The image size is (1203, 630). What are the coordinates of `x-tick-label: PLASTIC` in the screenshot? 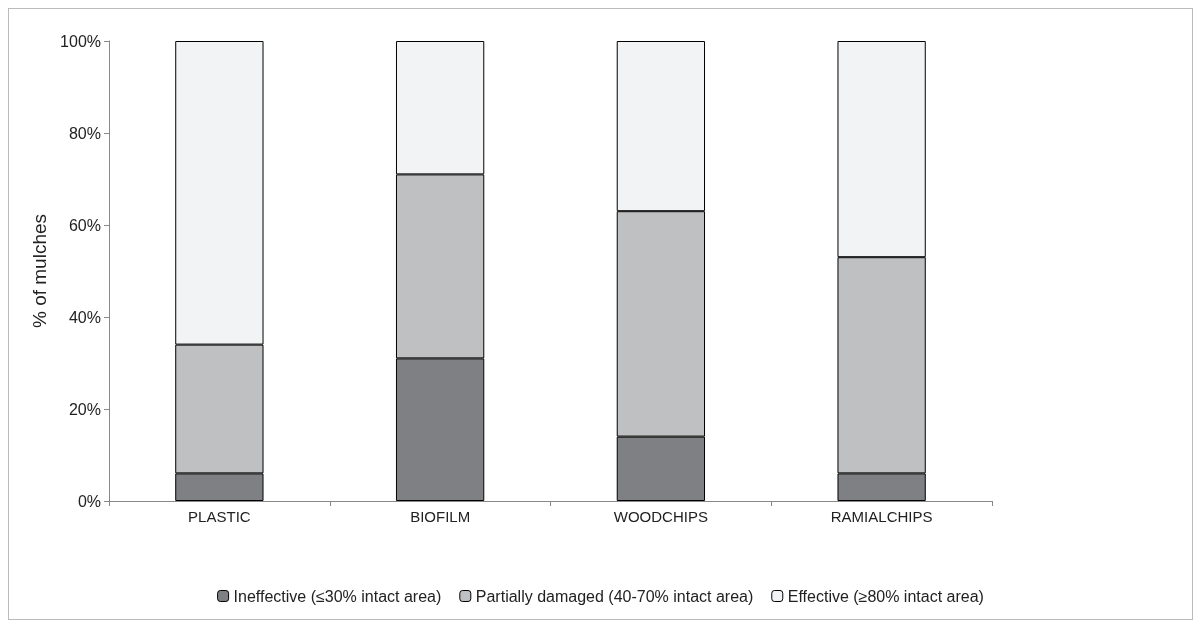 It's located at (219, 516).